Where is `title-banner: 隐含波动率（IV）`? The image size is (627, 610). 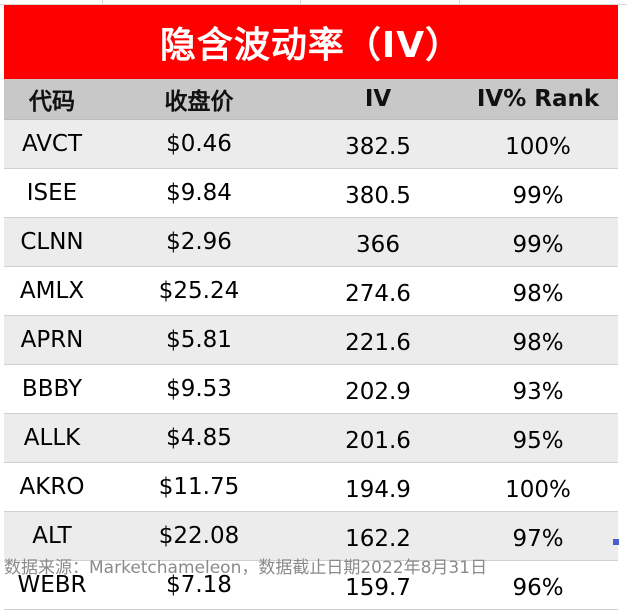
title-banner: 隐含波动率（IV） is located at coordinates (311, 42).